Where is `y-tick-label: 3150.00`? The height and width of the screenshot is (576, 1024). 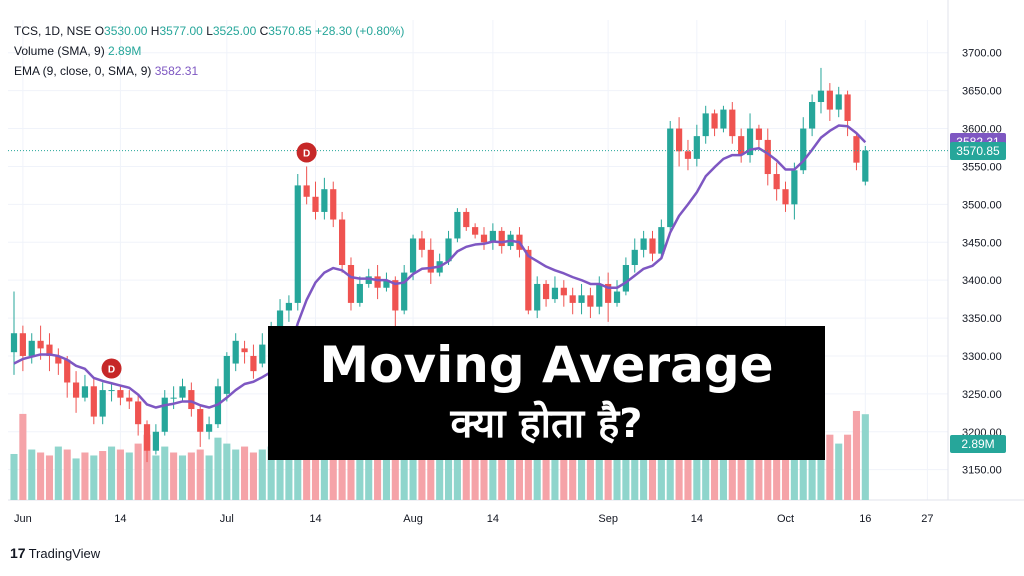
y-tick-label: 3150.00 is located at coordinates (982, 471).